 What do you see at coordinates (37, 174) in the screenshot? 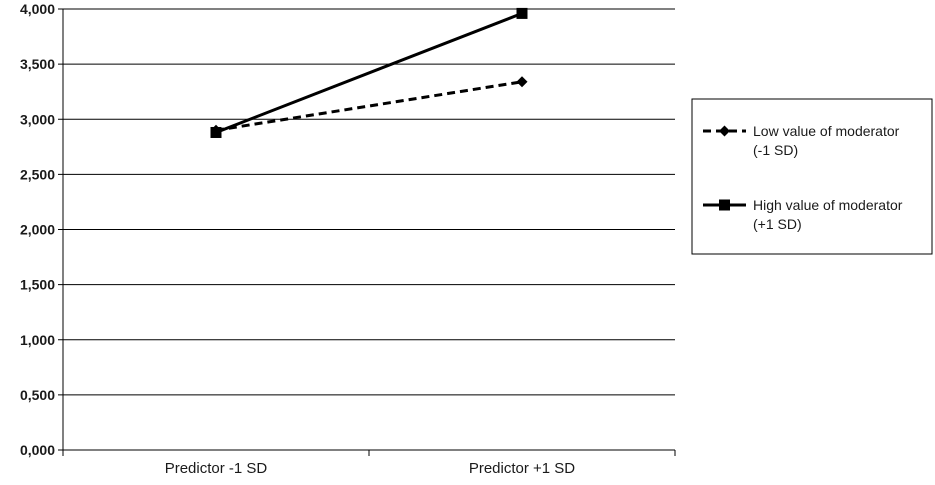
I see `y-tick-label: 2,500` at bounding box center [37, 174].